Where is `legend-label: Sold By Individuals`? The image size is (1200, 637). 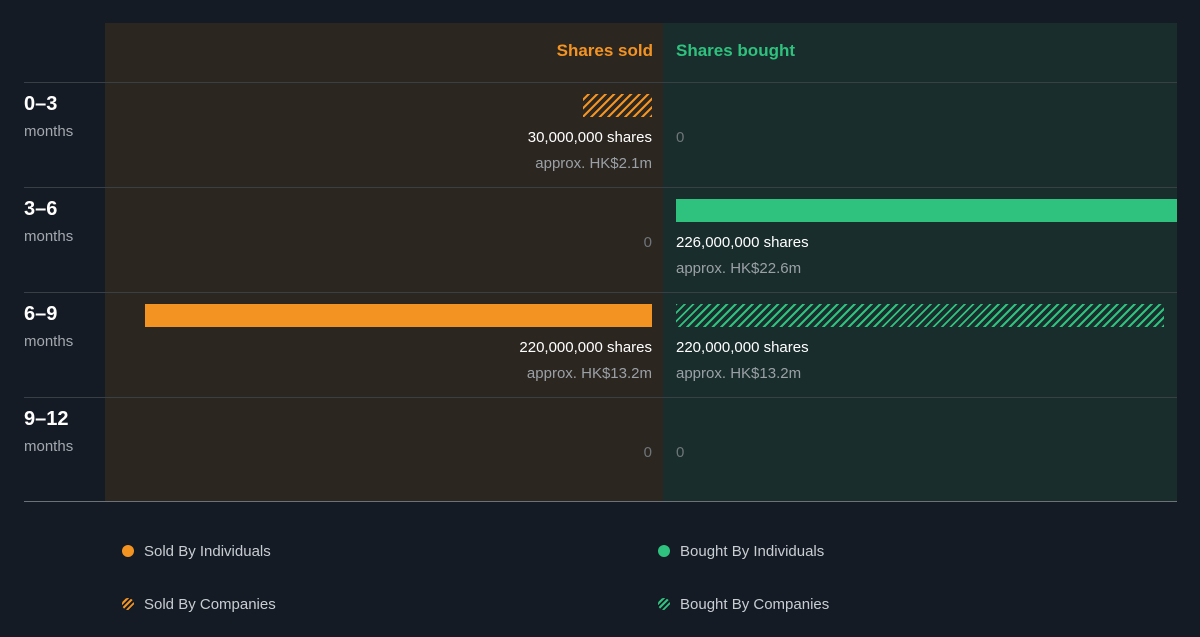 legend-label: Sold By Individuals is located at coordinates (207, 551).